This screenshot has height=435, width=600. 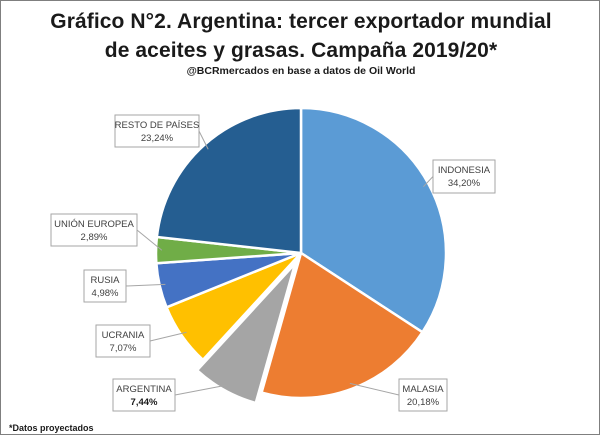 What do you see at coordinates (94, 224) in the screenshot?
I see `data-label-name-union-europea: UNIÓN EUROPEA` at bounding box center [94, 224].